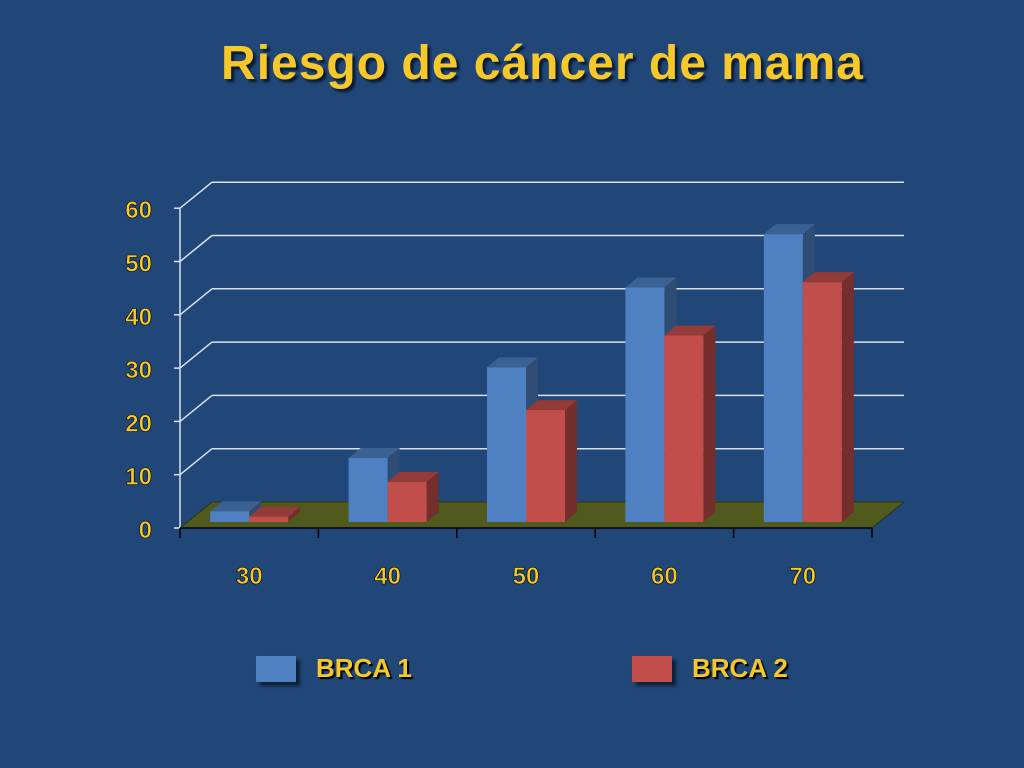 This screenshot has height=768, width=1024. Describe the element at coordinates (364, 668) in the screenshot. I see `legend-label-brca1: BRCA 1` at that location.